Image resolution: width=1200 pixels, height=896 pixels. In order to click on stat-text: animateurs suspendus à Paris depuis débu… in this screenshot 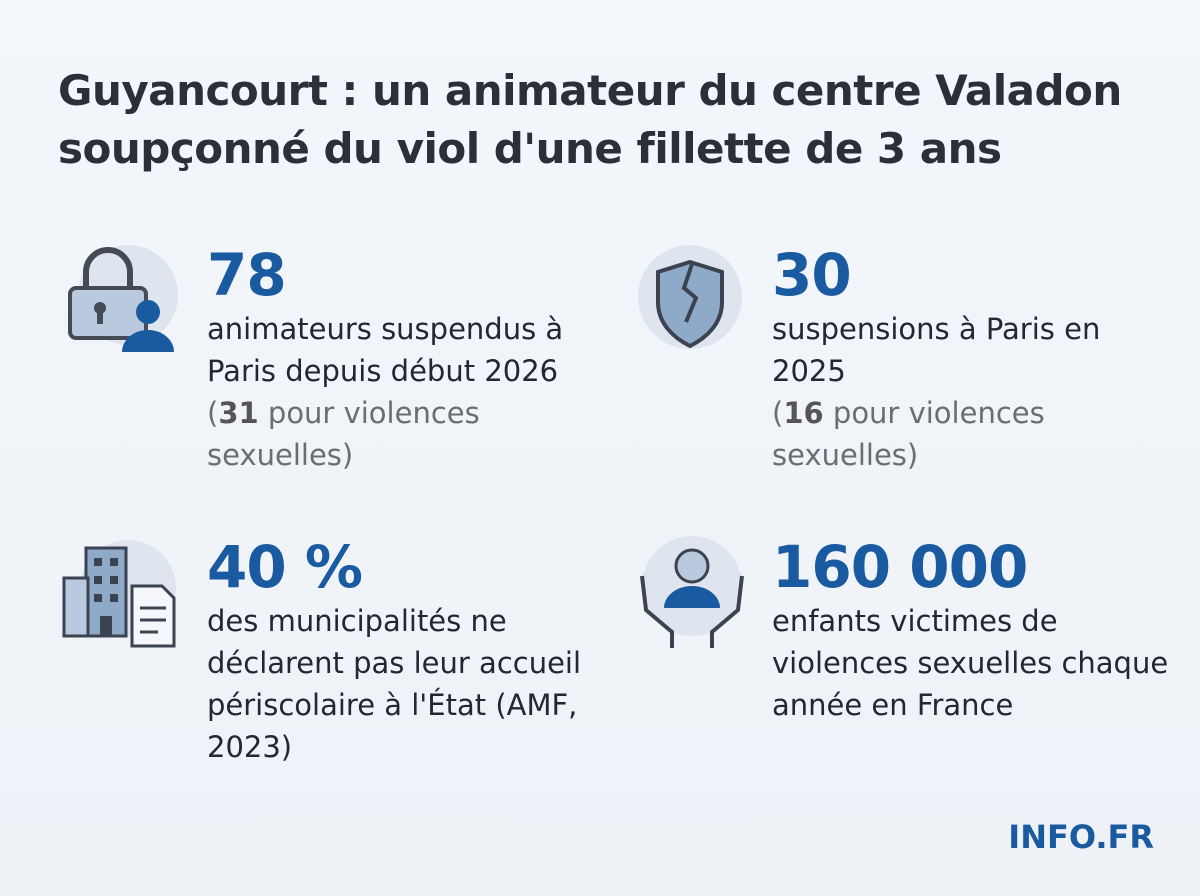, I will do `click(385, 350)`.